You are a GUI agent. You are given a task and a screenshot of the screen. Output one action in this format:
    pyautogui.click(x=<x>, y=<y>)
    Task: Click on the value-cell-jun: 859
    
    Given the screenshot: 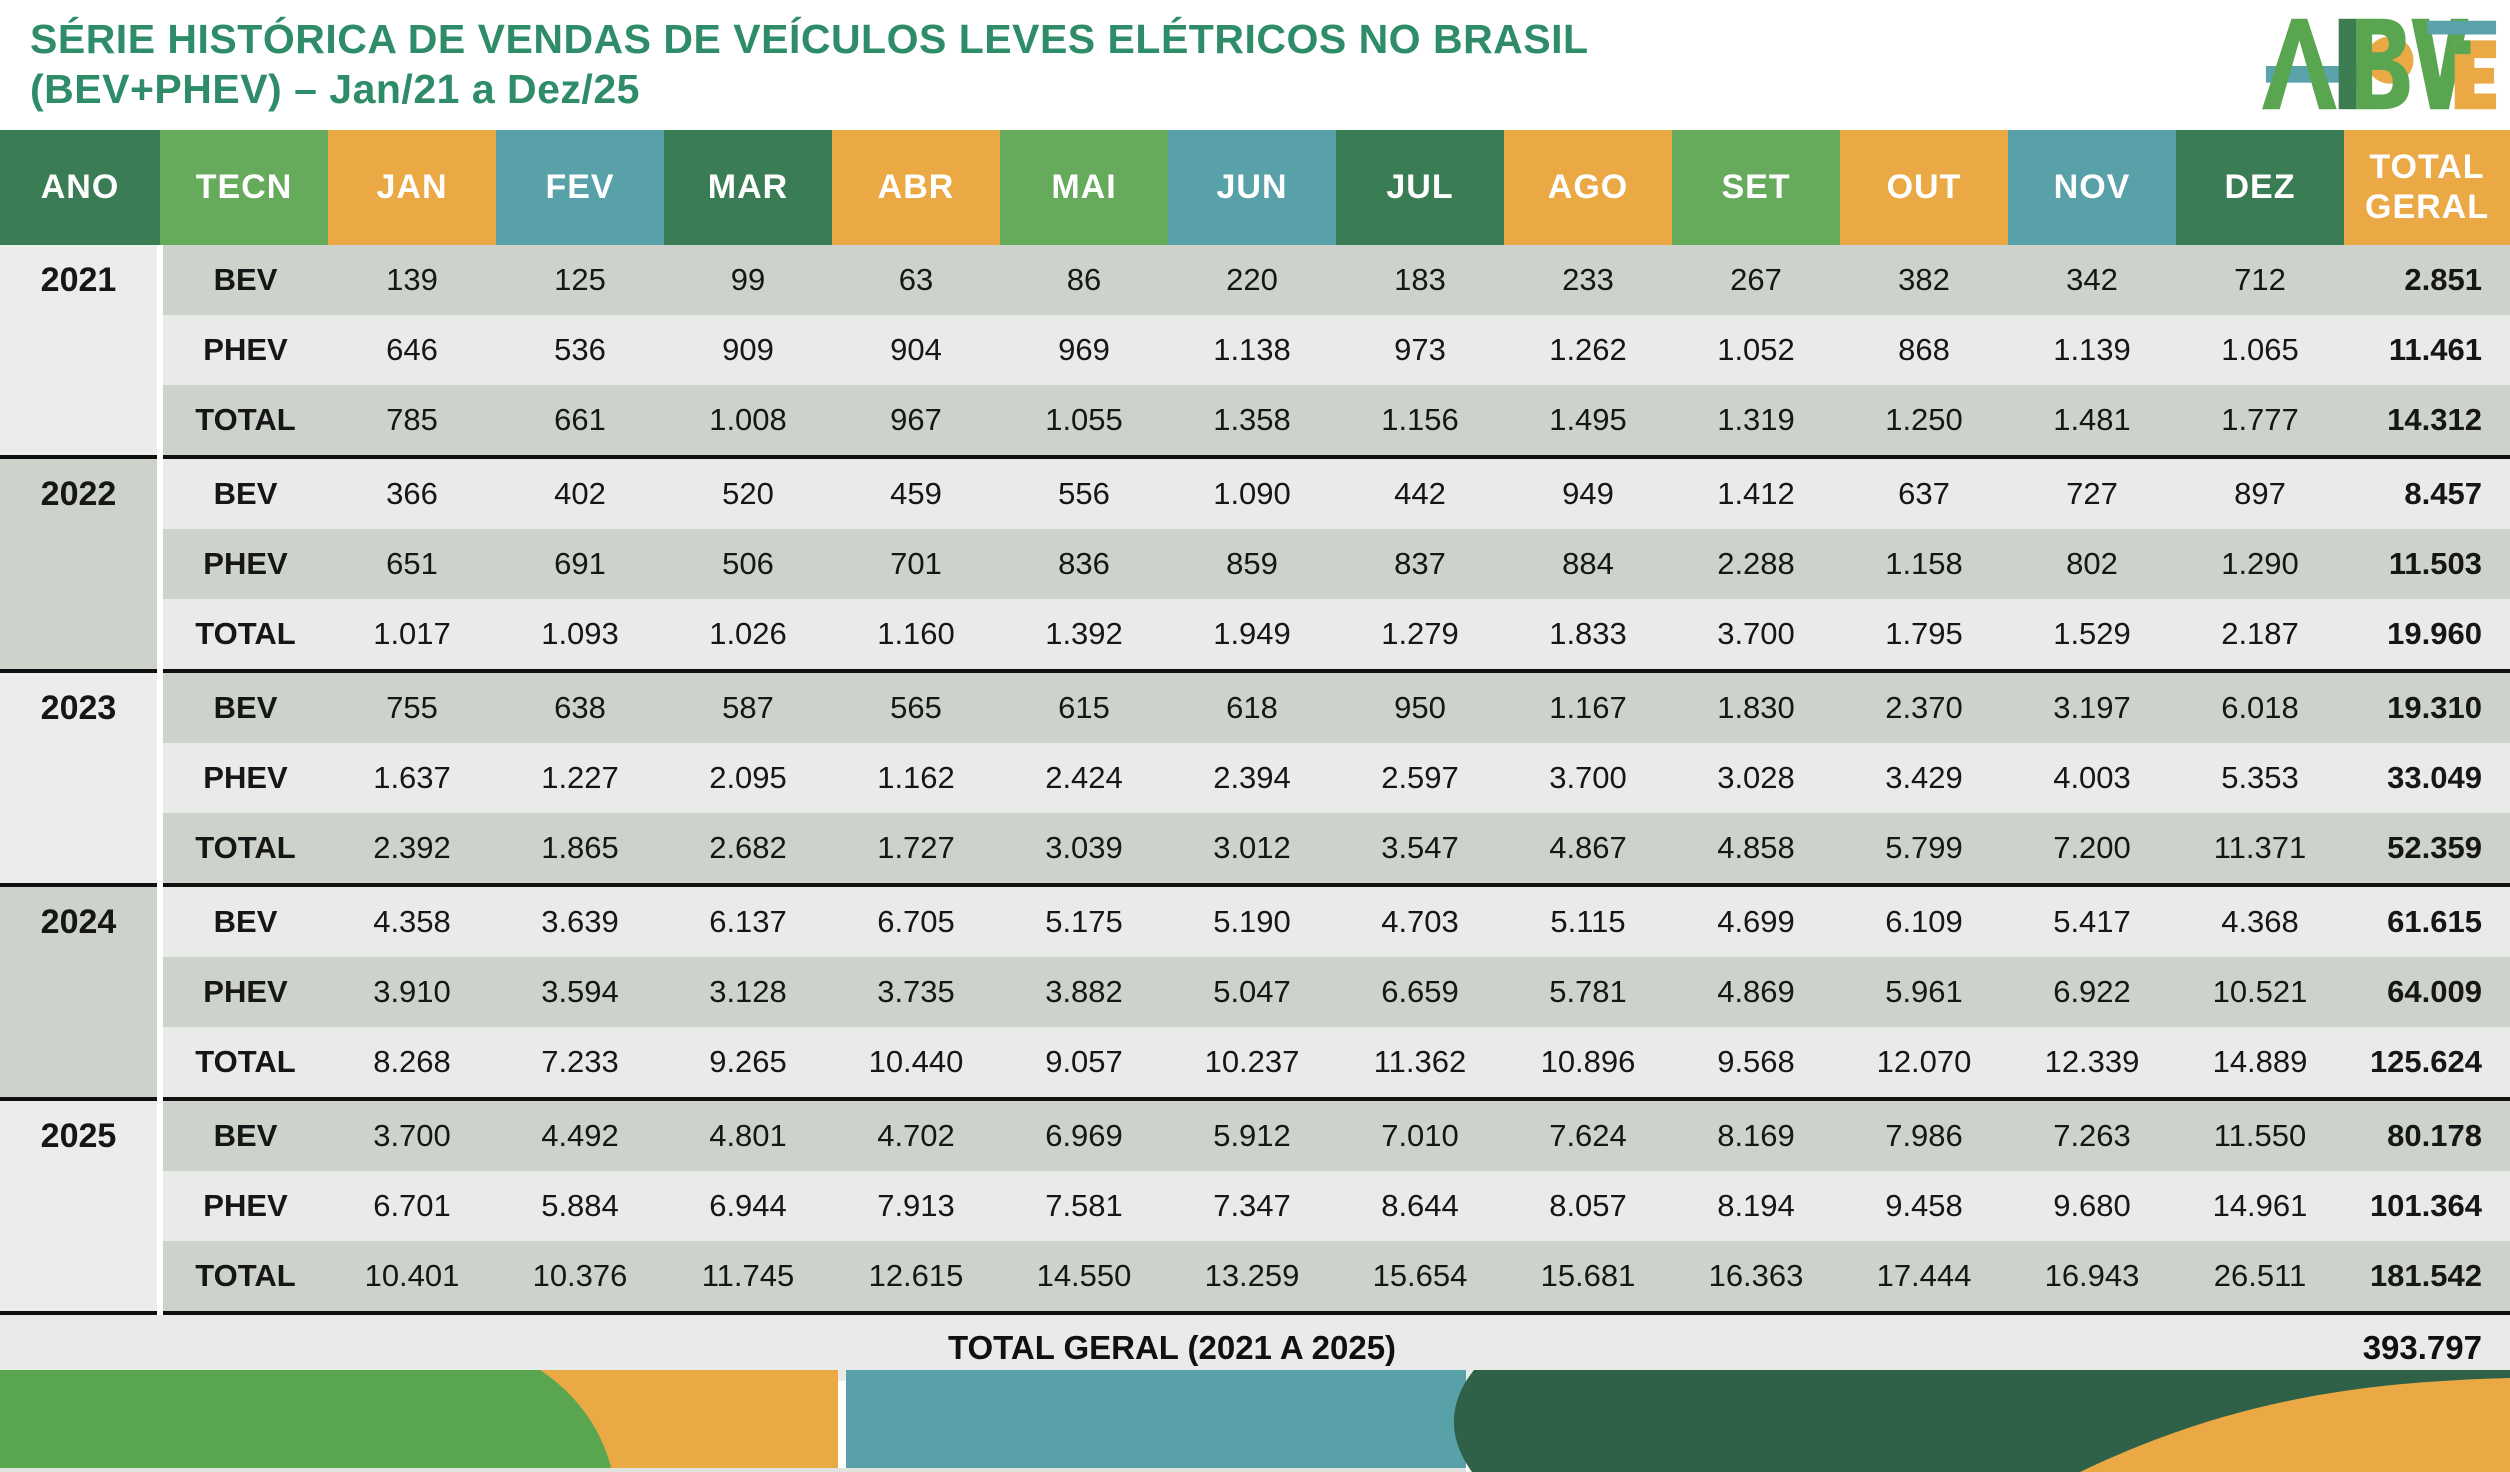 What is the action you would take?
    pyautogui.click(x=1252, y=564)
    